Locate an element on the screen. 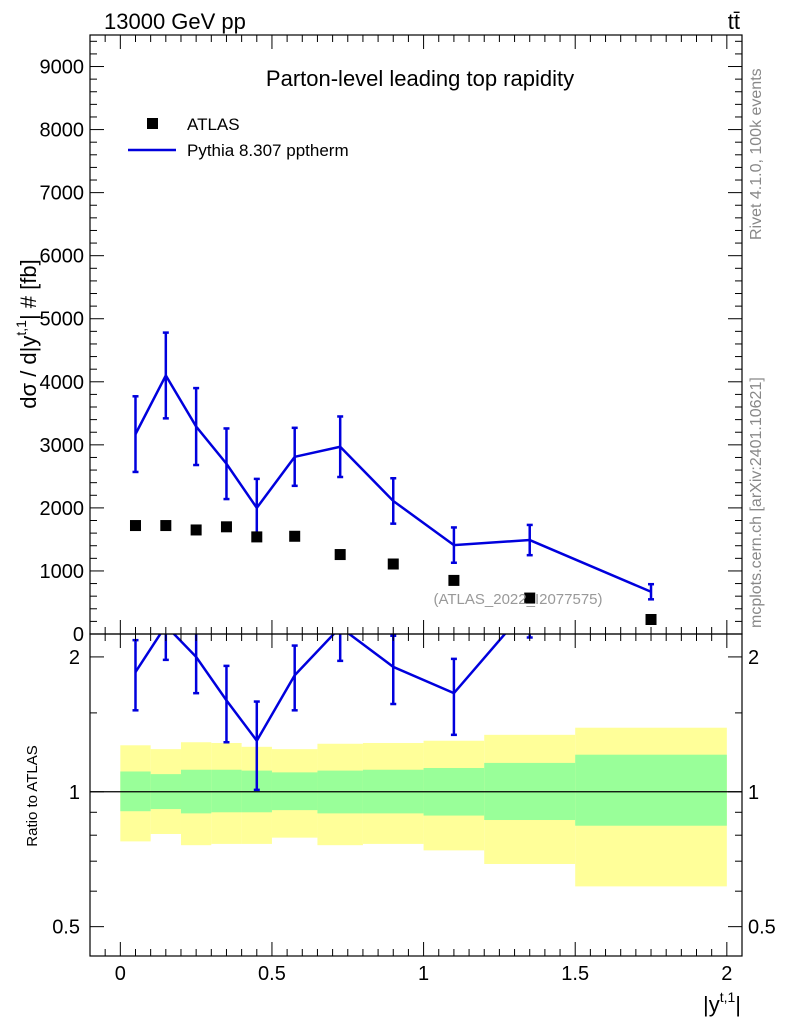 Image resolution: width=786 pixels, height=1024 pixels. x-tick-label: 1 is located at coordinates (423, 974).